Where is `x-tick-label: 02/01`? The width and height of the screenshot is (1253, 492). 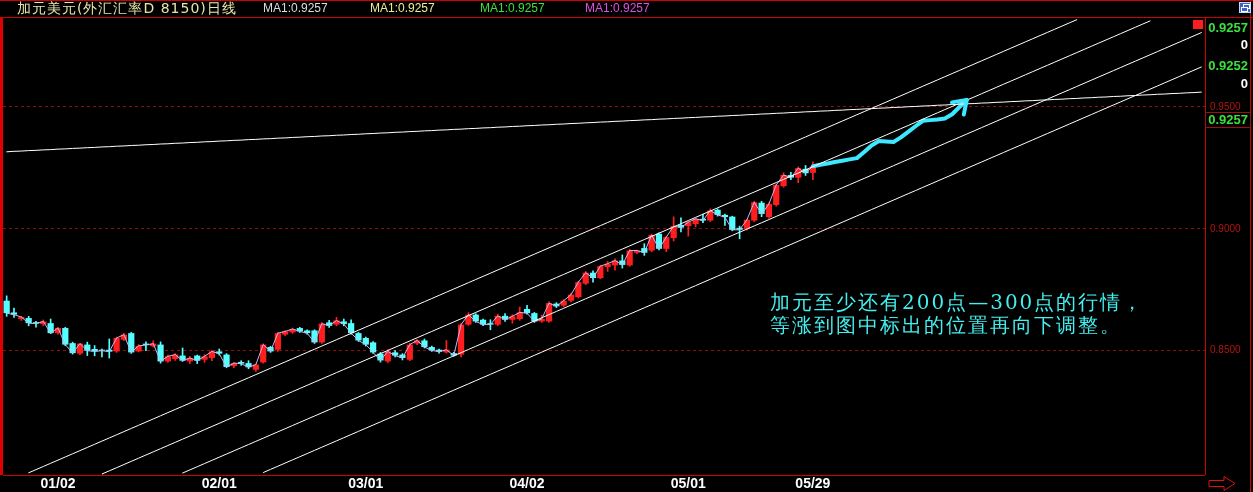 x-tick-label: 02/01 is located at coordinates (219, 483).